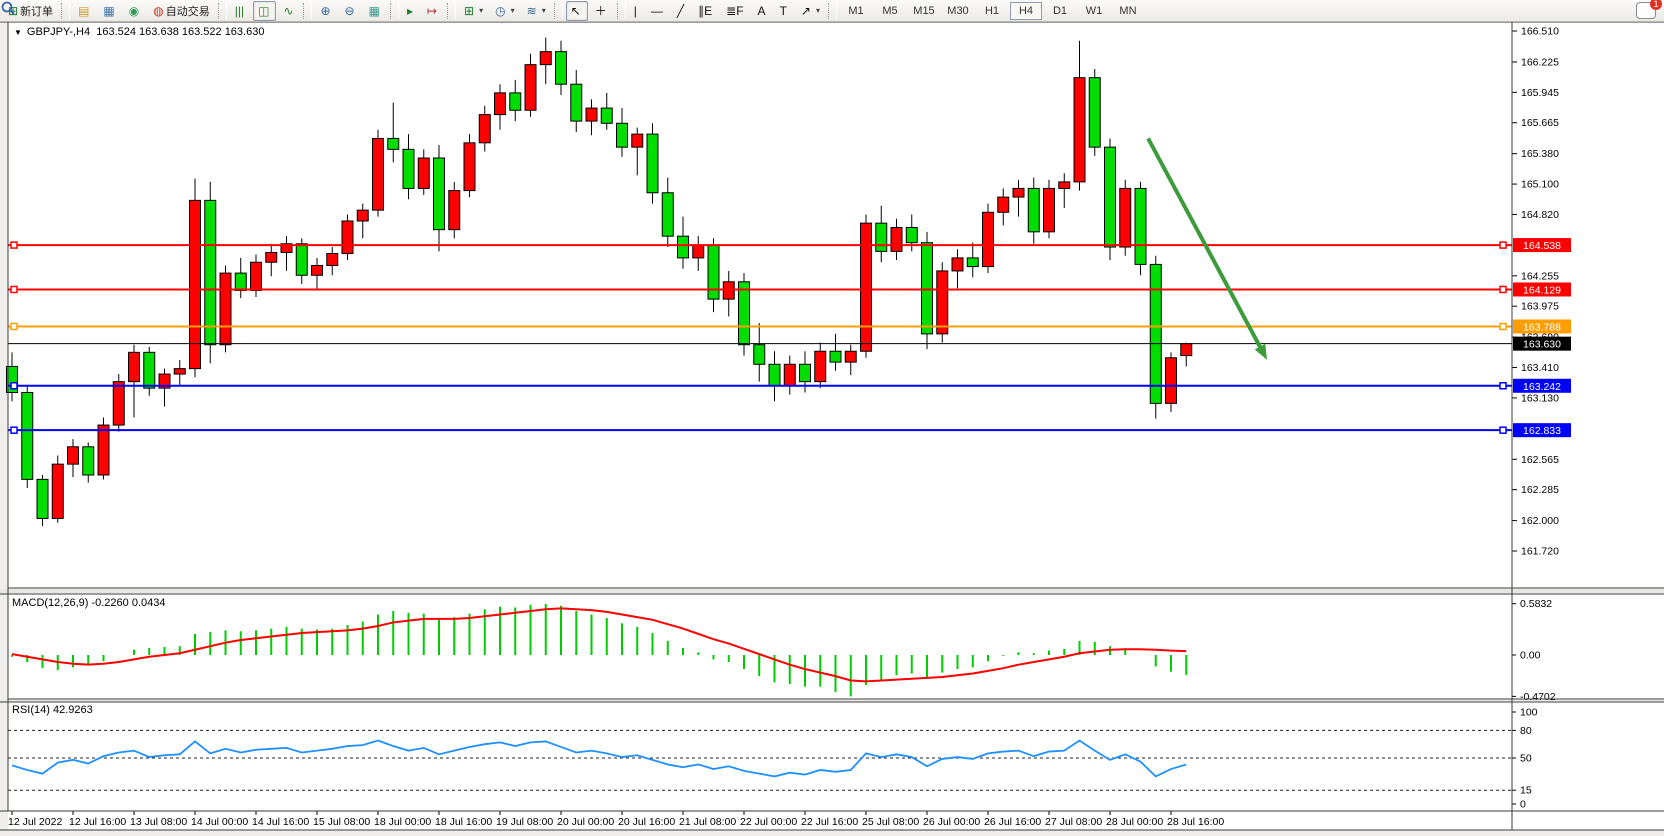 This screenshot has width=1664, height=836. Describe the element at coordinates (375, 11) in the screenshot. I see `tile-windows-button: ▦` at that location.